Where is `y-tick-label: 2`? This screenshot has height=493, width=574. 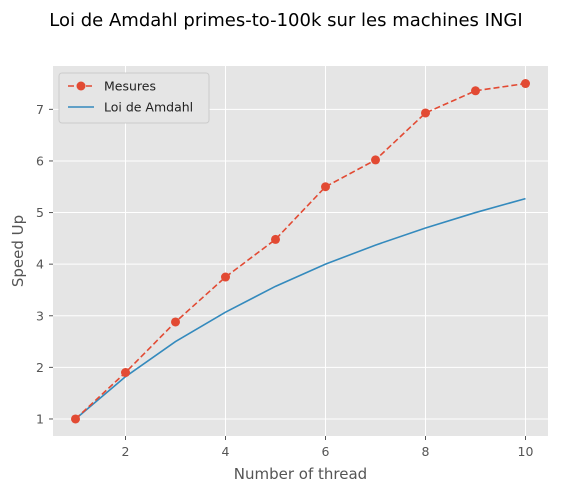
y-tick-label: 2 is located at coordinates (40, 367).